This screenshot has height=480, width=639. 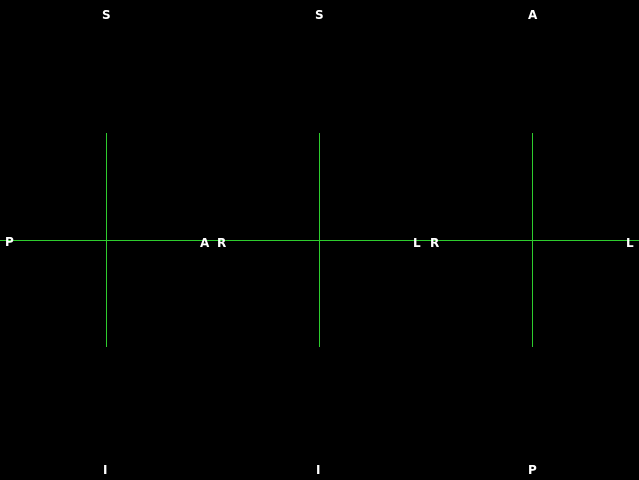 I want to click on pane-3-left-label: R, so click(x=435, y=243).